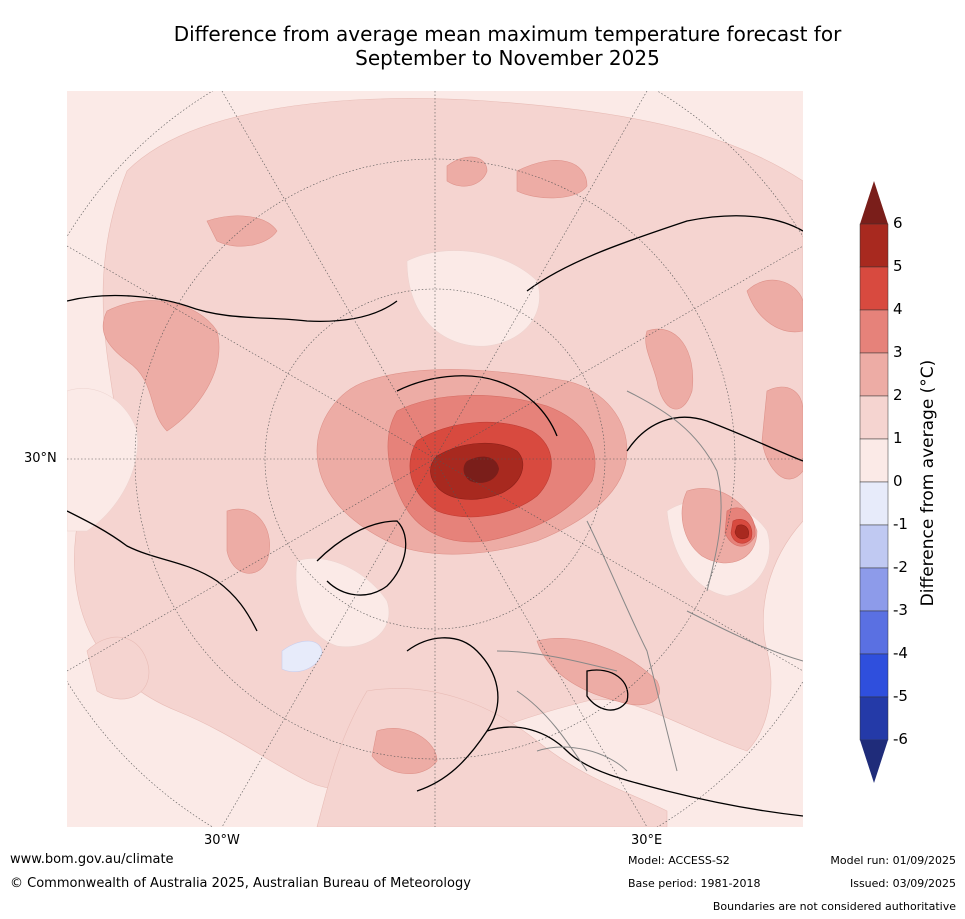  What do you see at coordinates (874, 546) in the screenshot?
I see `colorbar-swatch-m2_m1` at bounding box center [874, 546].